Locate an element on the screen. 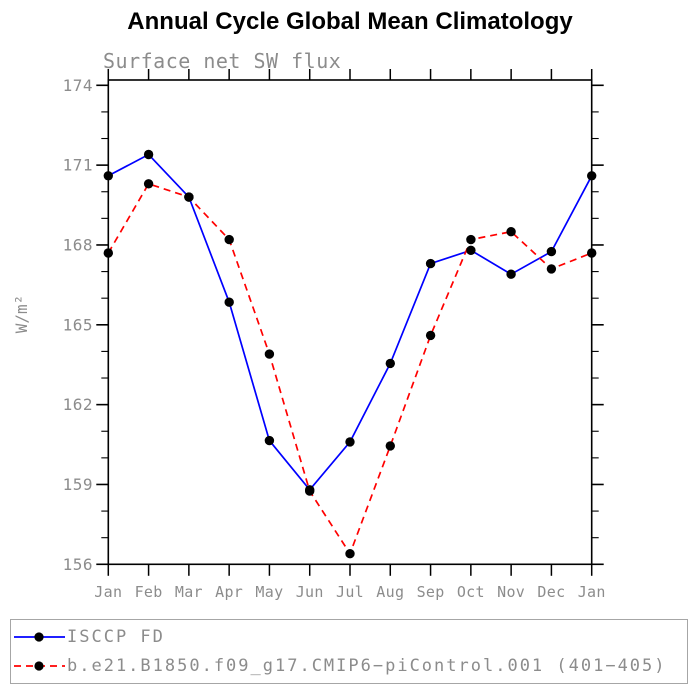 The image size is (700, 700). y-tick-label: 162 is located at coordinates (78, 404).